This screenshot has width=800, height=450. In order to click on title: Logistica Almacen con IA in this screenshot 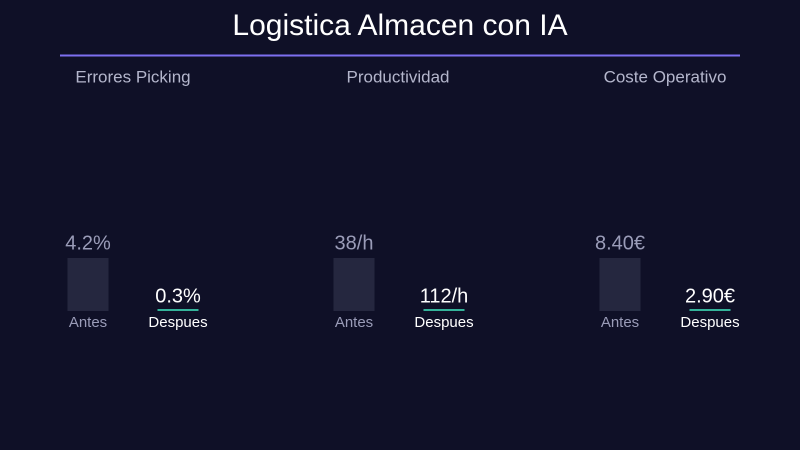, I will do `click(399, 25)`.